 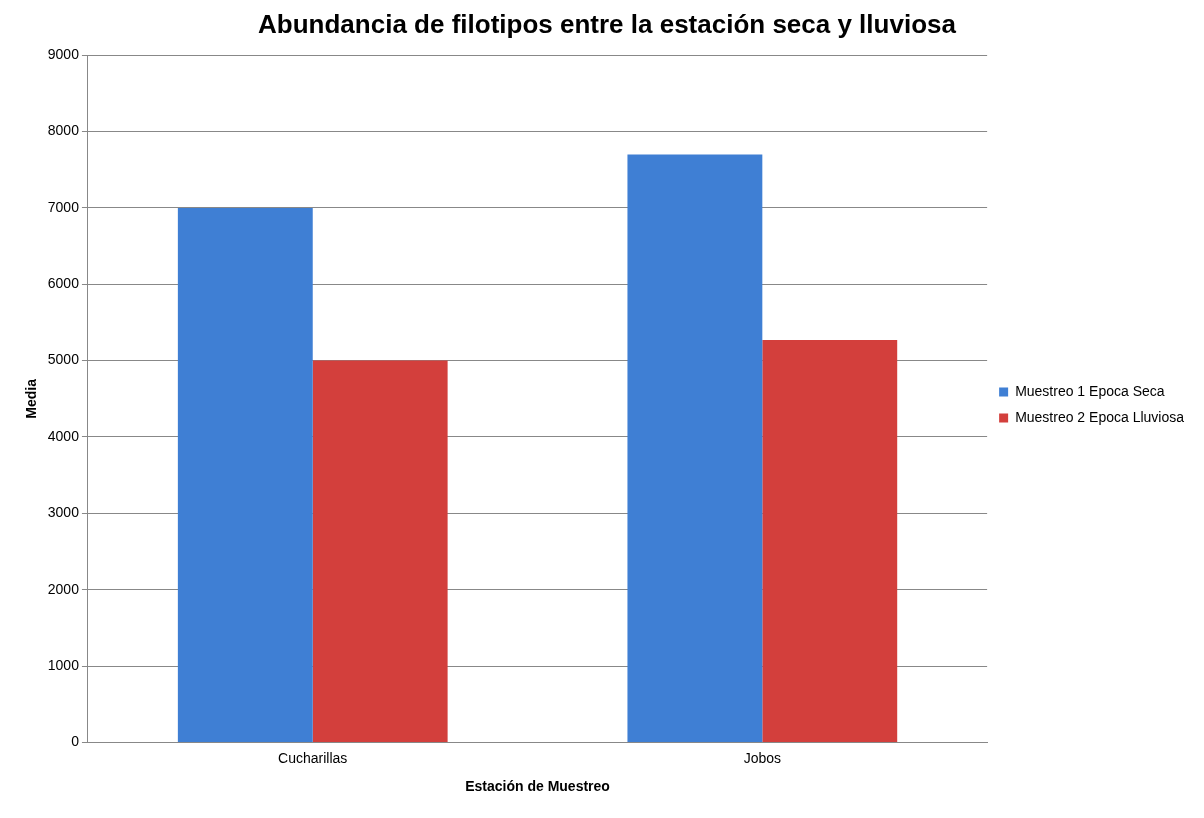 I want to click on x-axis-title: Estación de Muestreo, so click(x=537, y=786).